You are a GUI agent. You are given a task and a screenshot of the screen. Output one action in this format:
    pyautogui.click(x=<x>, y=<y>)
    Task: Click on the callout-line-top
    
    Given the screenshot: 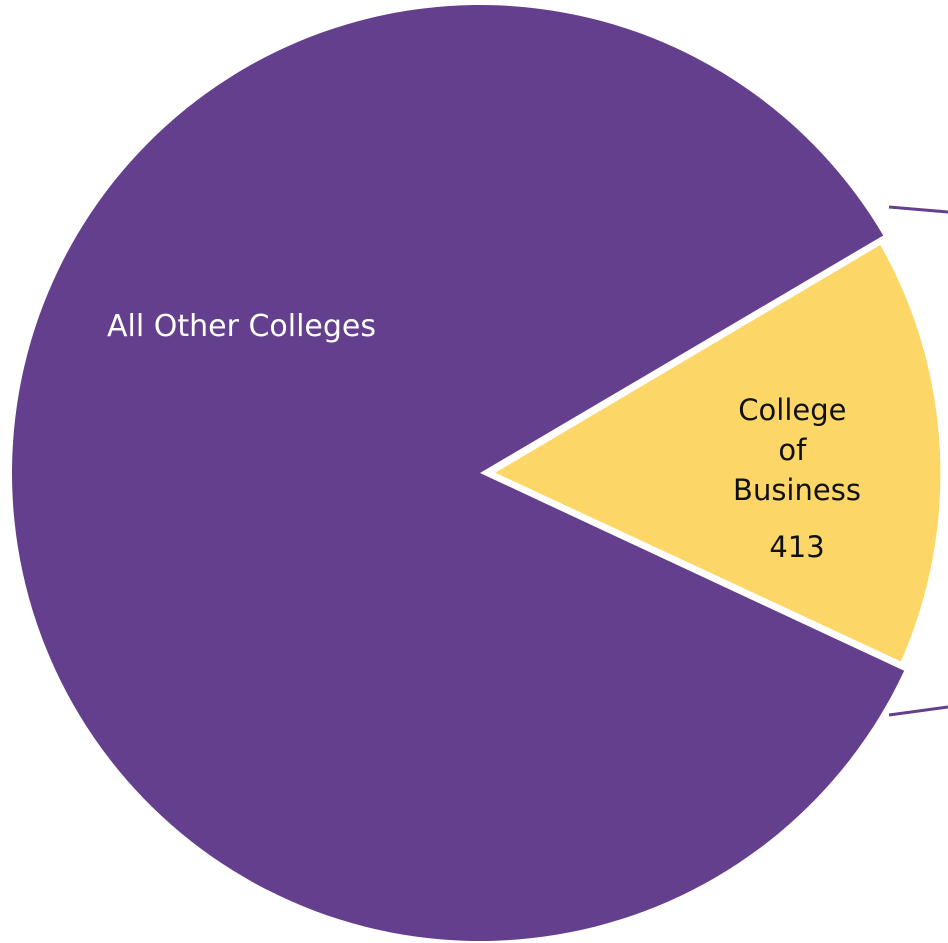 What is the action you would take?
    pyautogui.click(x=918, y=209)
    